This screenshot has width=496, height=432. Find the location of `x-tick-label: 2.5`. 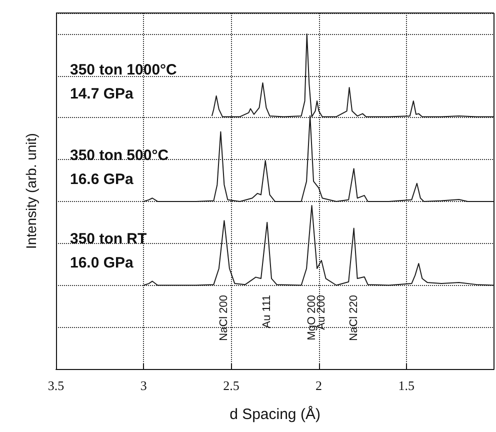

x-tick-label: 2.5 is located at coordinates (231, 385).